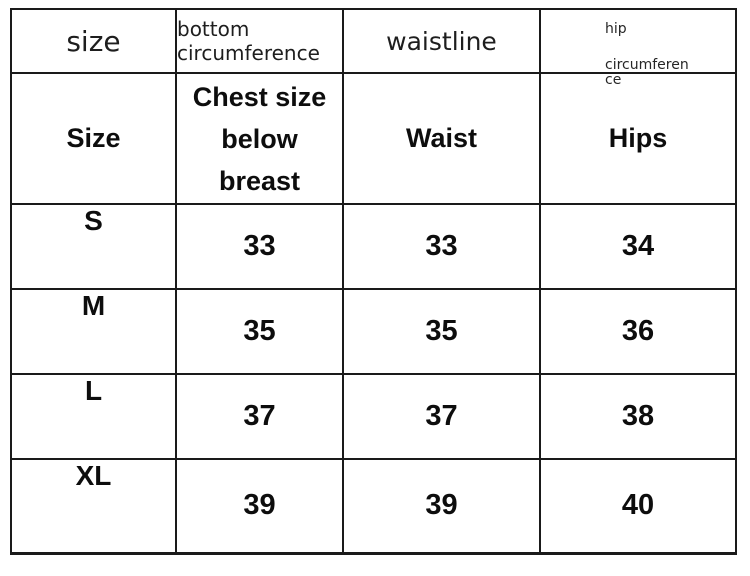  Describe the element at coordinates (259, 180) in the screenshot. I see `header-chest-line-3: breast` at that location.